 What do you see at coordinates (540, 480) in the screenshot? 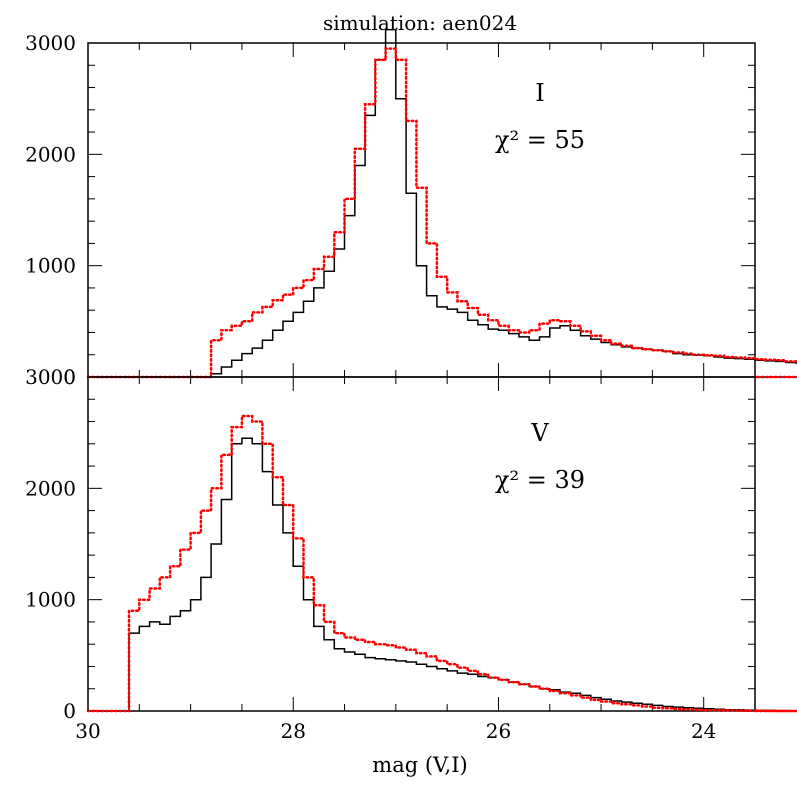
I see `panel-bottom-chi2-label: χ² = 39` at bounding box center [540, 480].